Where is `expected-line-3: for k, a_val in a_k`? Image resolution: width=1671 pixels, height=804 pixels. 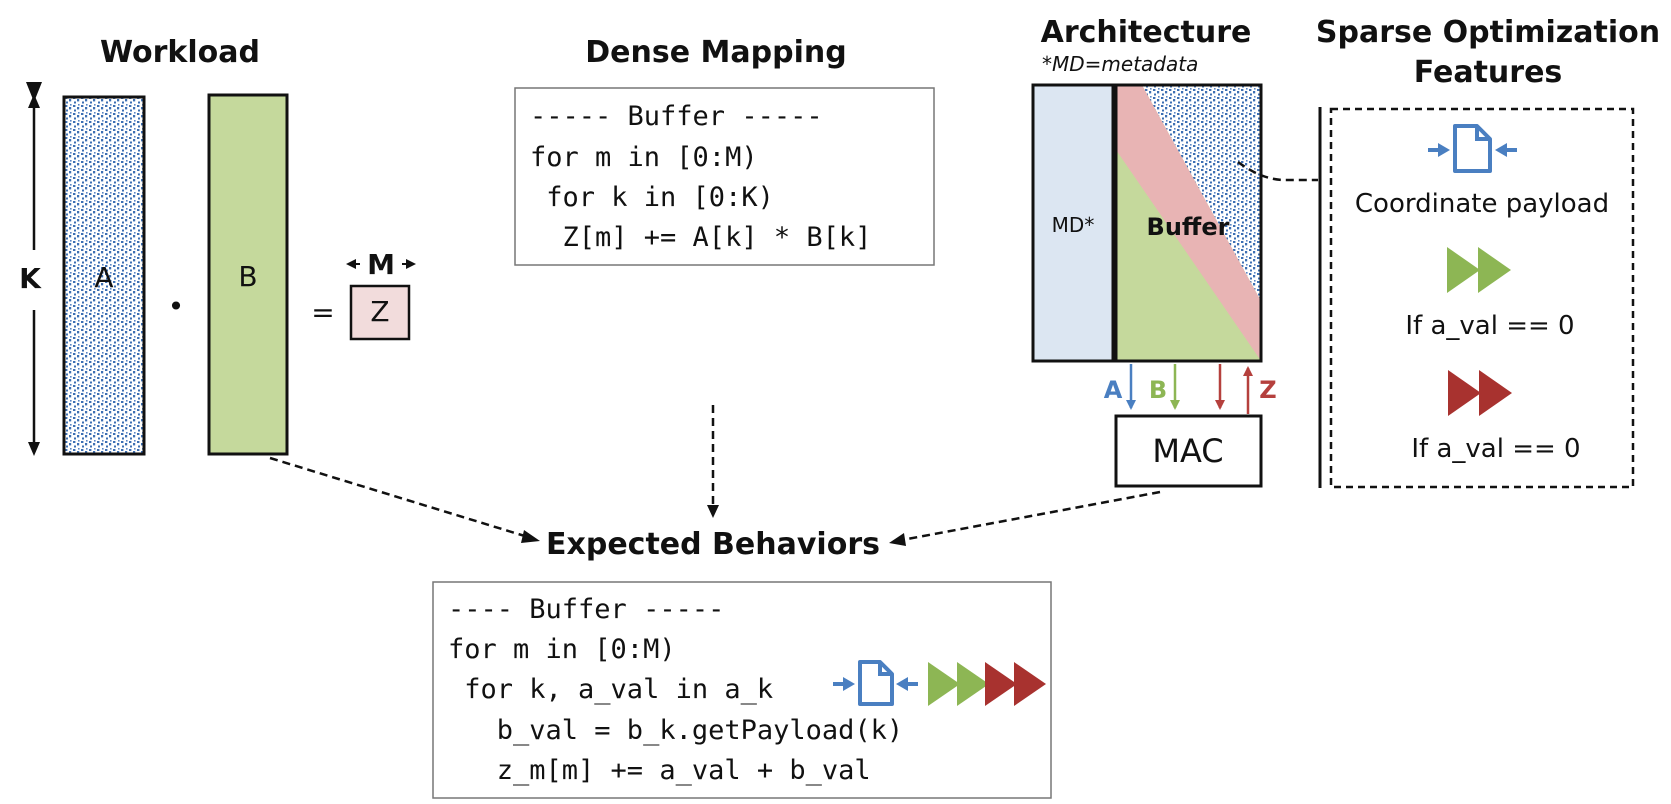 expected-line-3: for k, a_val in a_k is located at coordinates (610, 689).